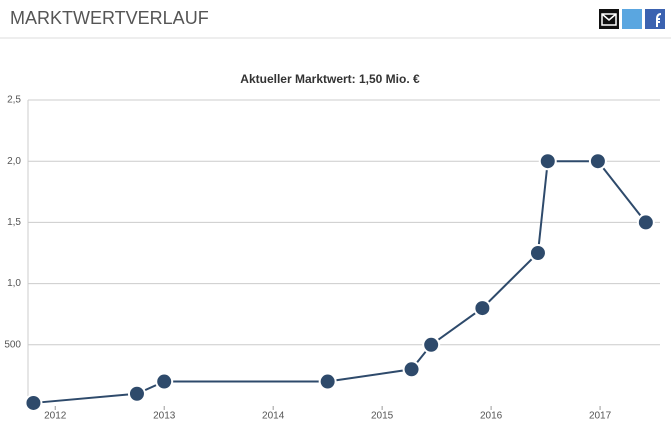 Image resolution: width=671 pixels, height=424 pixels. Describe the element at coordinates (600, 415) in the screenshot. I see `x-tick-label: 2017` at that location.